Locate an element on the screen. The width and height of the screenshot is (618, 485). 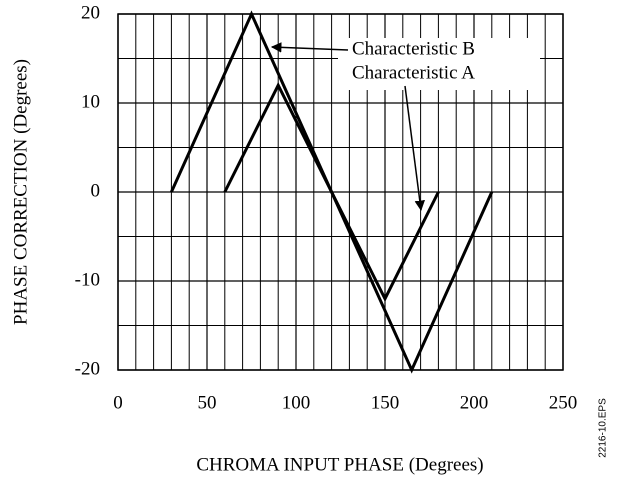
y-tick-label: 20 is located at coordinates (90, 12).